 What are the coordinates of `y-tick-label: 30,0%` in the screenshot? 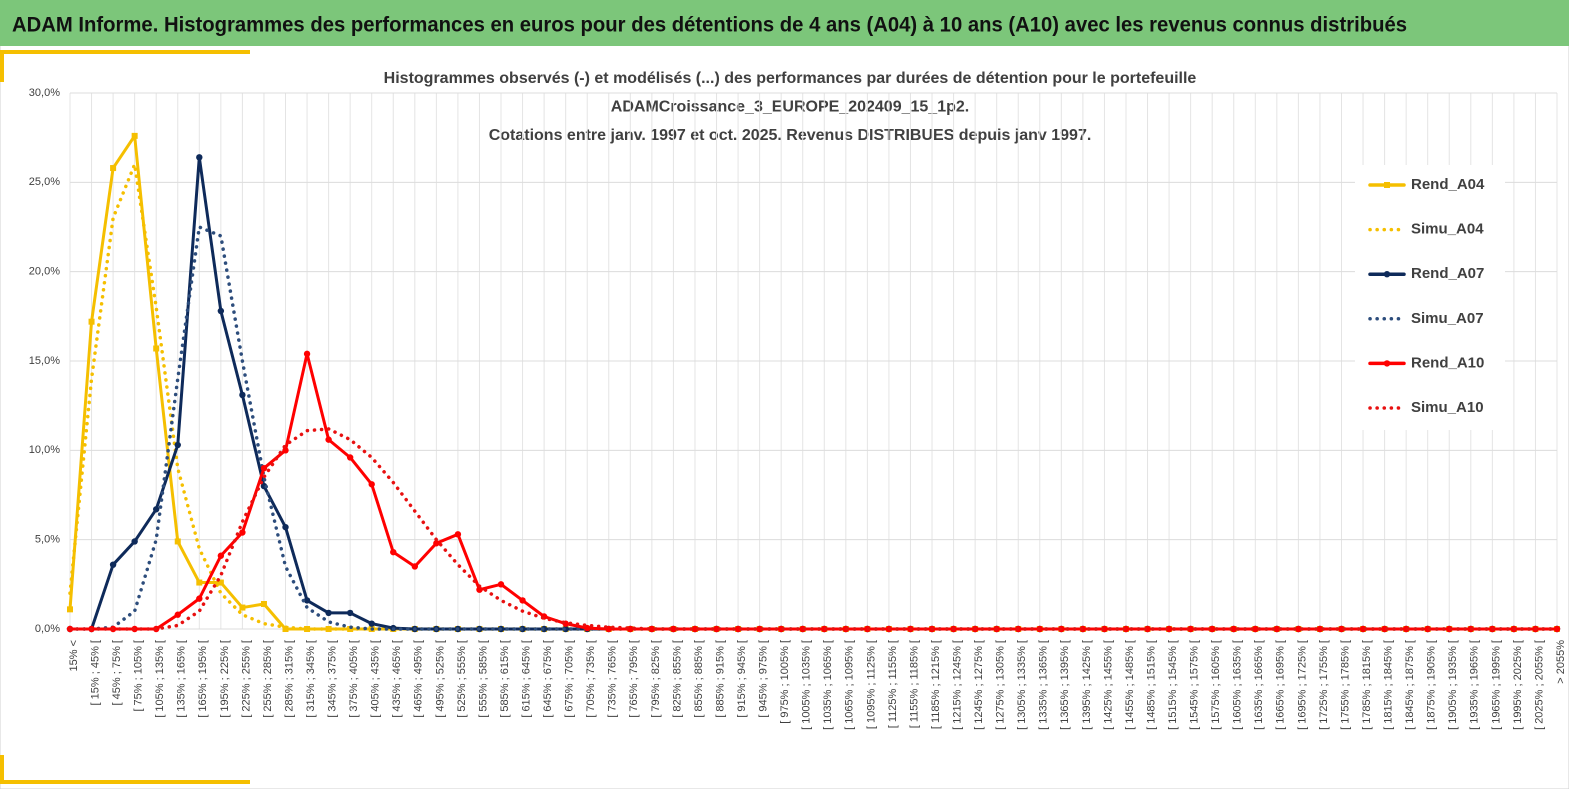 It's located at (44, 93).